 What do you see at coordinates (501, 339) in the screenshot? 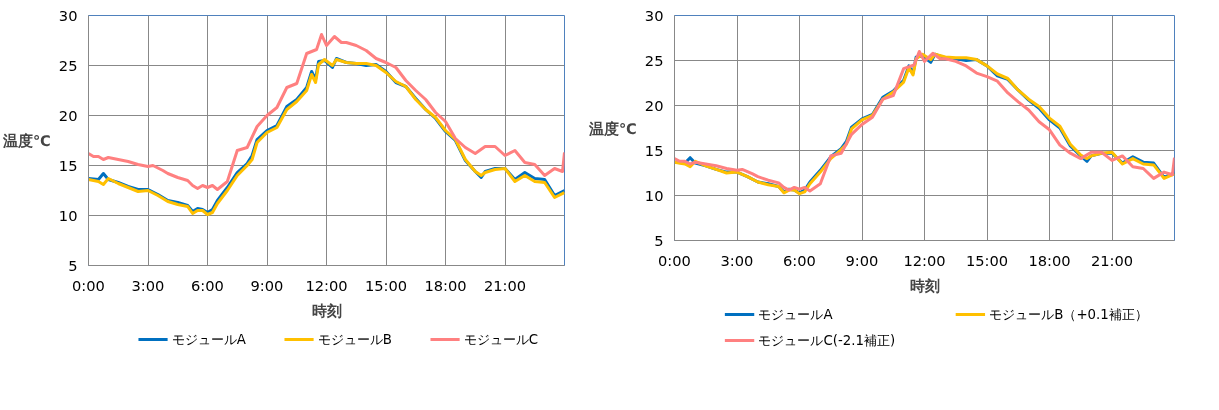
I see `legend-label: モジュールC` at bounding box center [501, 339].